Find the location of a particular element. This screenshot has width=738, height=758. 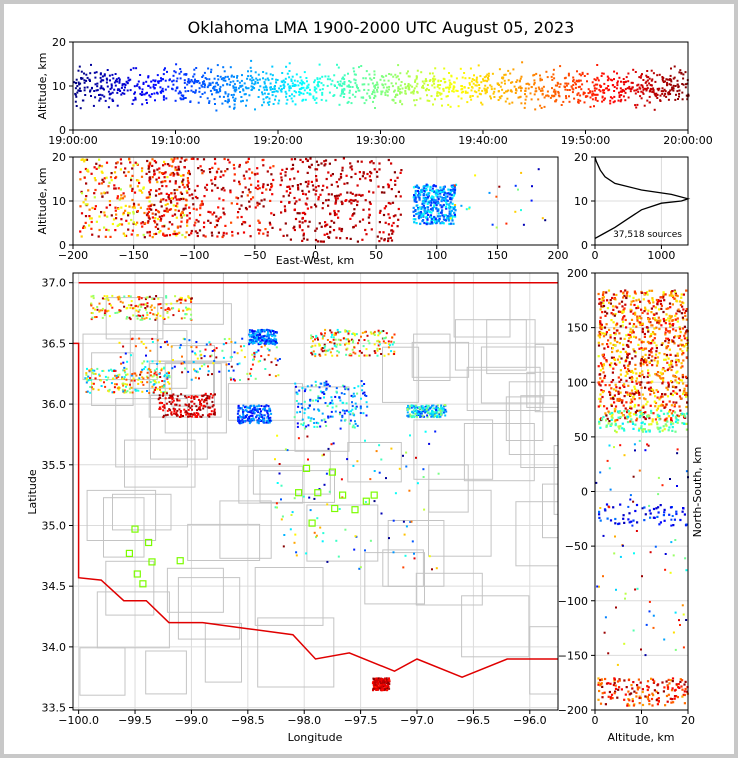

x-tick-label: 0 is located at coordinates (595, 255).